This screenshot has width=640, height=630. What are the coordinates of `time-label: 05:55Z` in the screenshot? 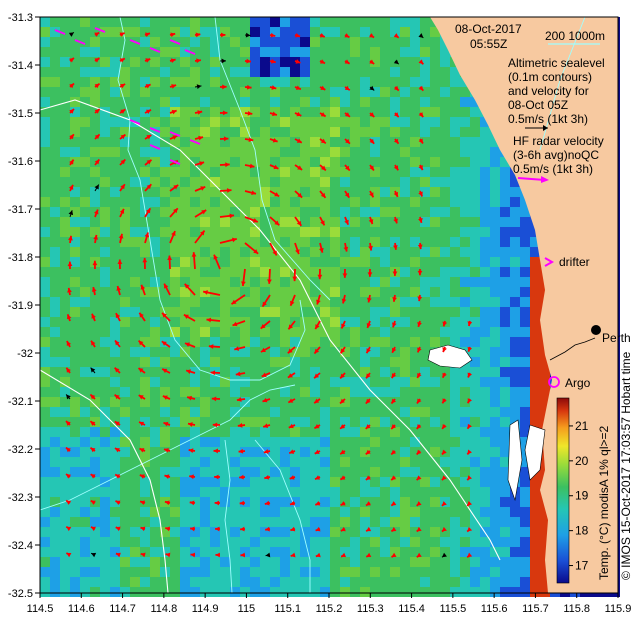 It's located at (488, 44).